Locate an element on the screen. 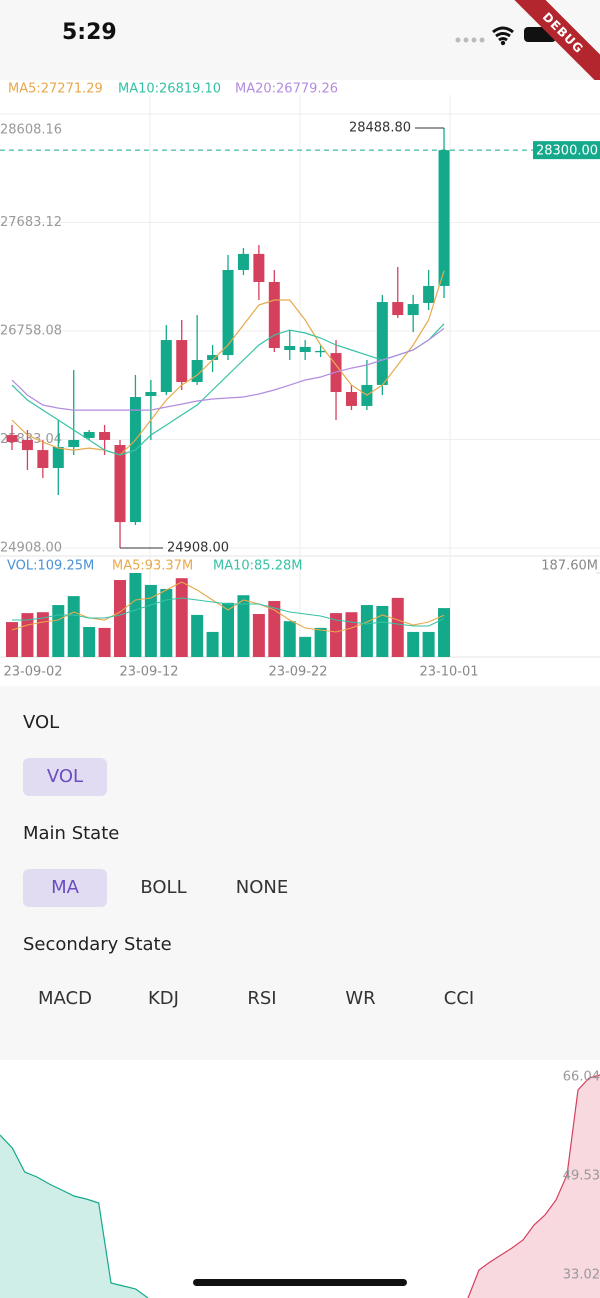  option-chip: VOL is located at coordinates (65, 777).